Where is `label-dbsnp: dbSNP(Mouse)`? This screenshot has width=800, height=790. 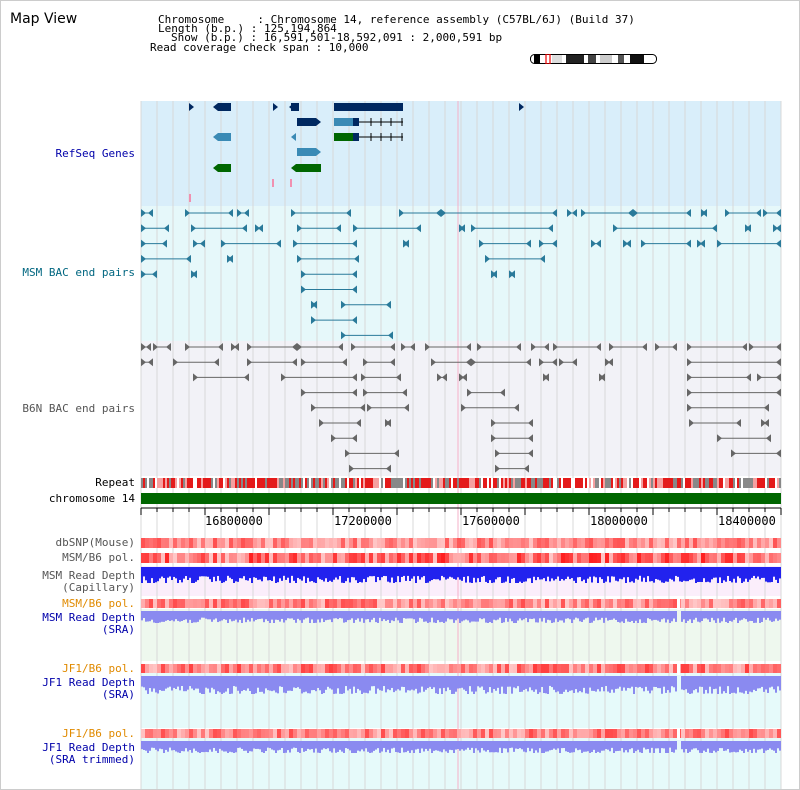 label-dbsnp: dbSNP(Mouse) is located at coordinates (95, 542).